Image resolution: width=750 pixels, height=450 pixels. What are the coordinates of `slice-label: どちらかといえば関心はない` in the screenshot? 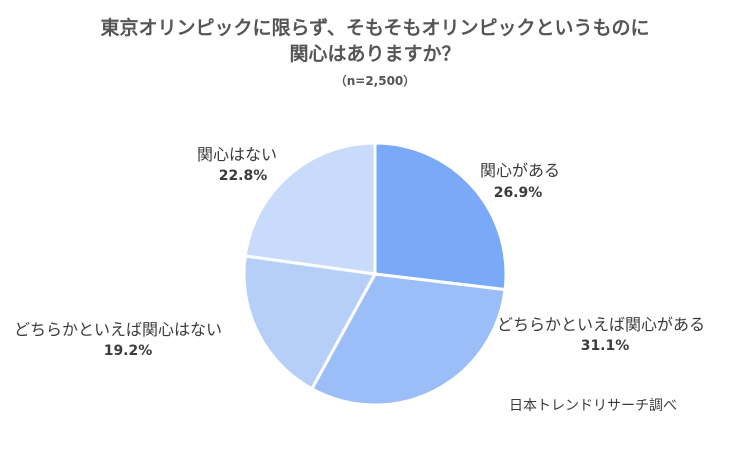 It's located at (118, 329).